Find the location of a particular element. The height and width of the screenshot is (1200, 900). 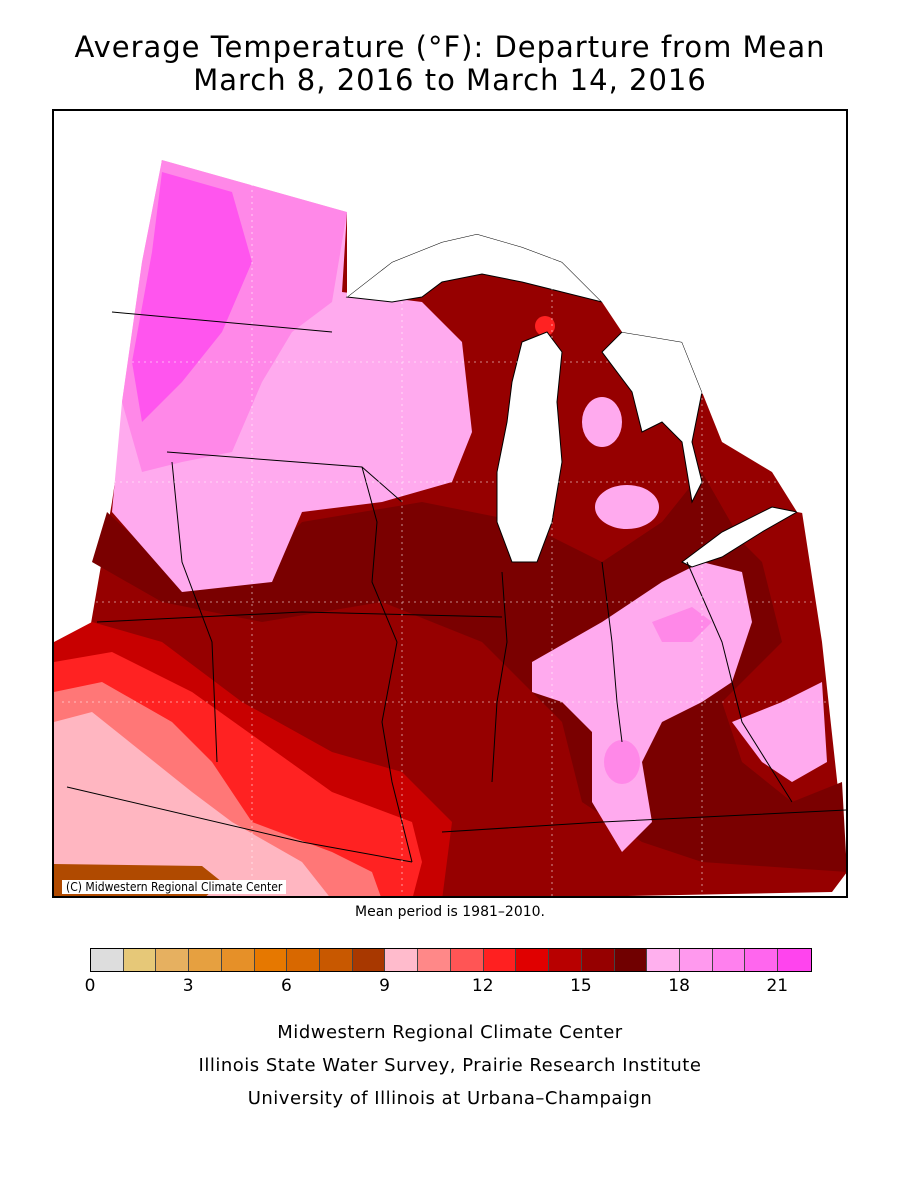

indiana-pink-spot is located at coordinates (622, 762).